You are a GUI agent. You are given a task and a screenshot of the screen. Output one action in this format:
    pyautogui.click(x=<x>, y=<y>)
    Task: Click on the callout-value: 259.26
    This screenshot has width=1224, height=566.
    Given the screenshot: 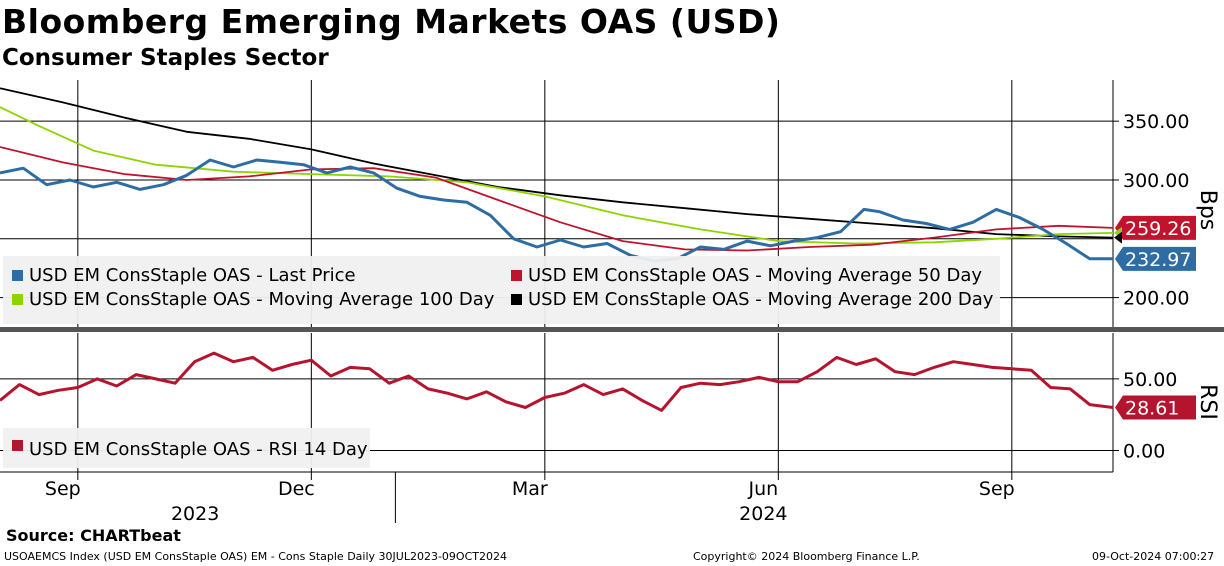 What is the action you would take?
    pyautogui.click(x=1158, y=229)
    